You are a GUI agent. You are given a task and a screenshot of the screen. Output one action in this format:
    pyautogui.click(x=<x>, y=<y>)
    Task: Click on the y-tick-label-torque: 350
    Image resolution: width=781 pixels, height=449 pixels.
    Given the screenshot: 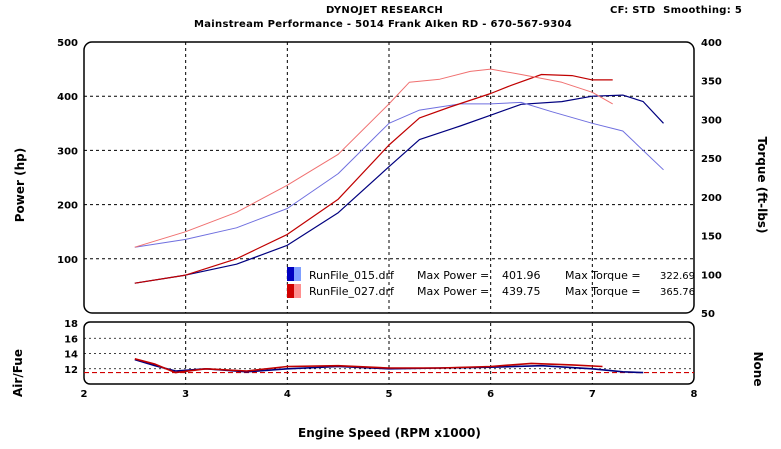 What is the action you would take?
    pyautogui.click(x=711, y=82)
    